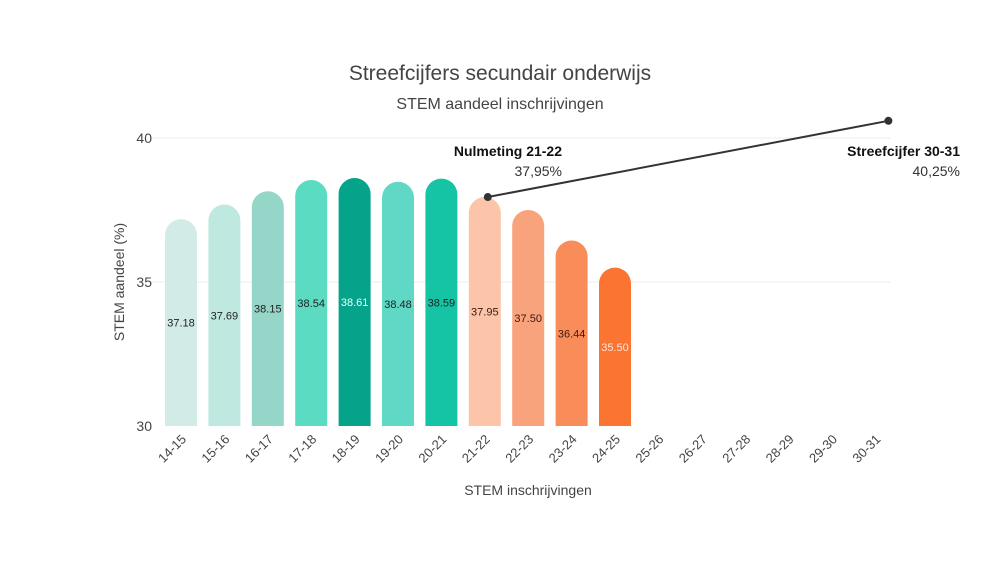 The width and height of the screenshot is (1000, 563). I want to click on bar-value-label: 37.69, so click(225, 316).